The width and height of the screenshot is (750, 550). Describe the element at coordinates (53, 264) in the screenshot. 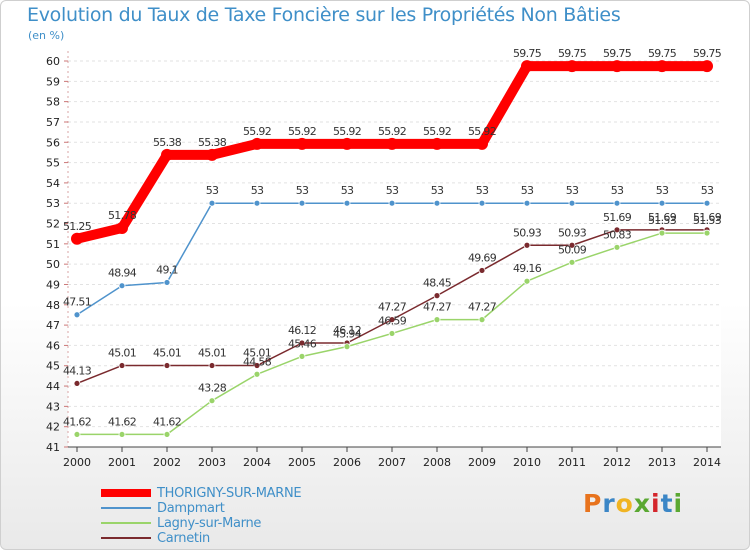

I see `y-tick-label: 50` at that location.